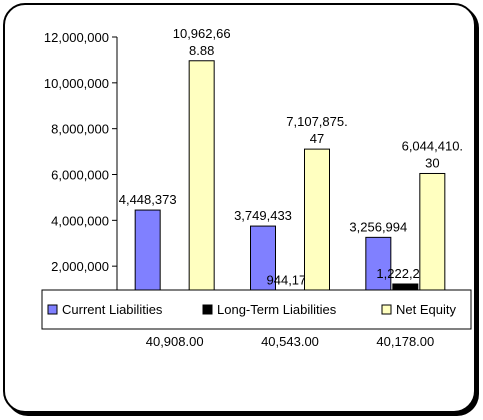 This screenshot has height=420, width=483. What do you see at coordinates (201, 50) in the screenshot?
I see `data-label: 8.88` at bounding box center [201, 50].